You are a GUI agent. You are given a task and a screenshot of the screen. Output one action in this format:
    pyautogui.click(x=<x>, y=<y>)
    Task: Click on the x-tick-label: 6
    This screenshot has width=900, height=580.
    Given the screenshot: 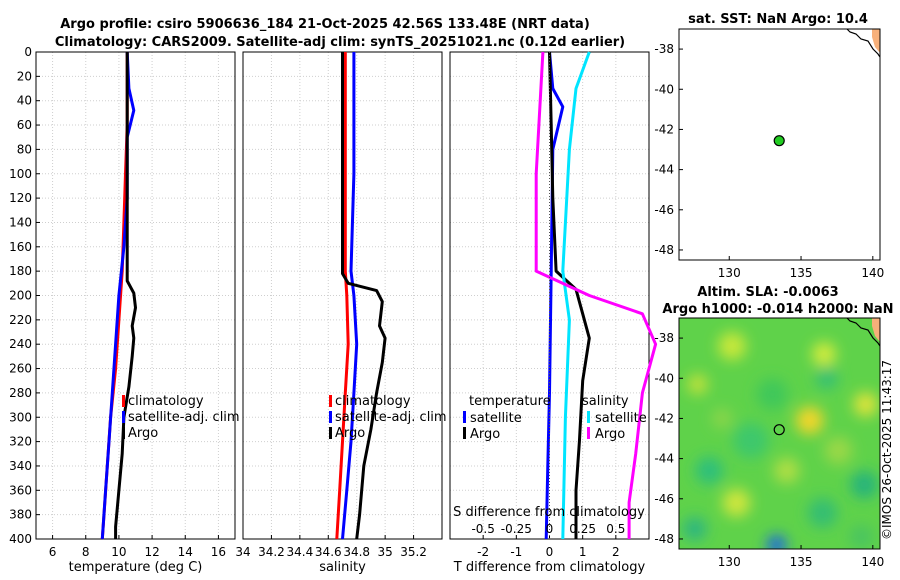 What is the action you would take?
    pyautogui.click(x=53, y=552)
    